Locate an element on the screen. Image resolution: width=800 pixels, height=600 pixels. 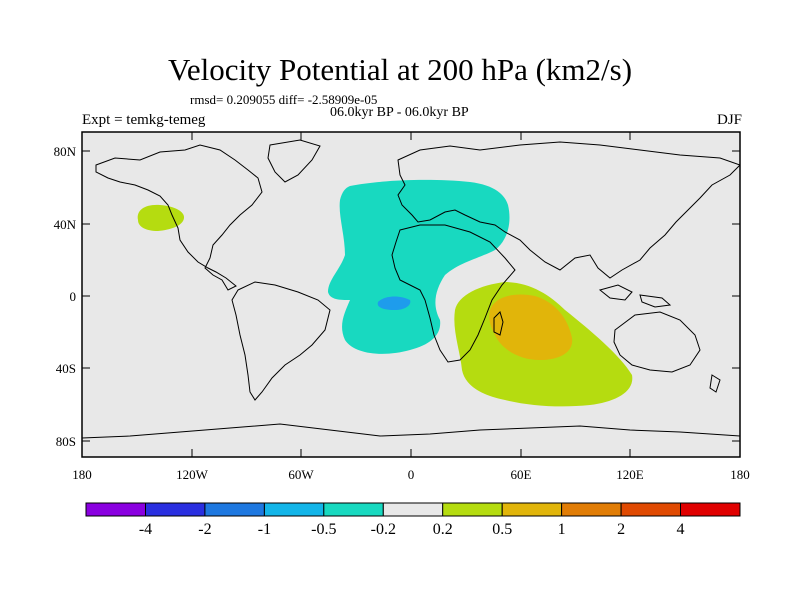
lat-label-40n: 40N is located at coordinates (65, 224).